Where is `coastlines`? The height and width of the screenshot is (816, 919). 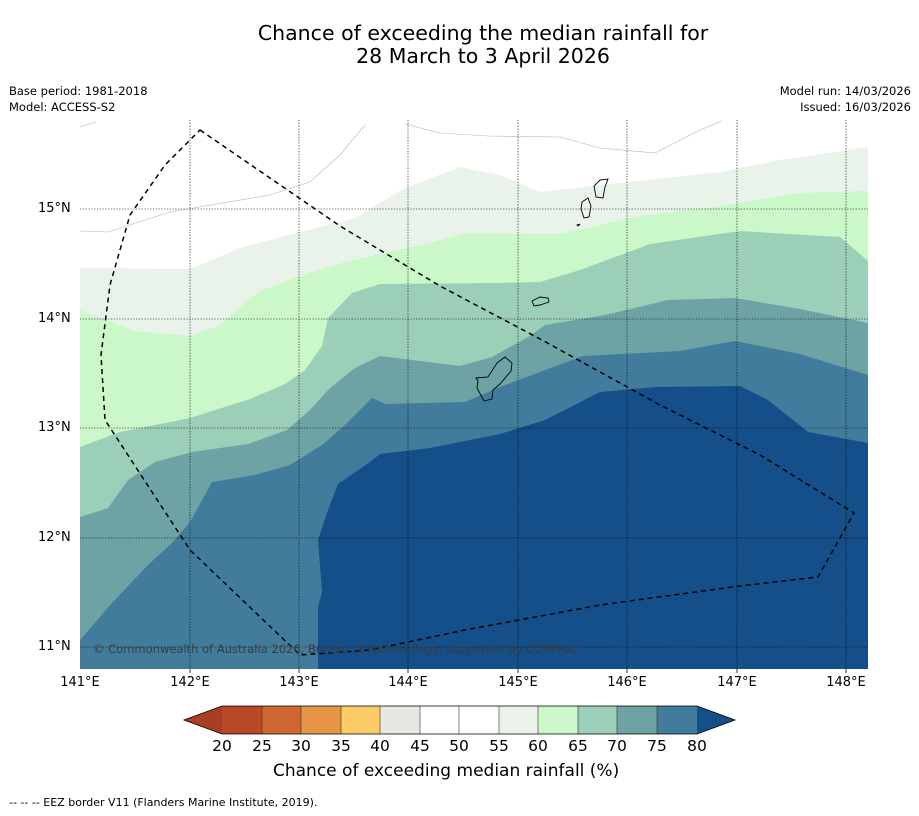
coastlines is located at coordinates (542, 290).